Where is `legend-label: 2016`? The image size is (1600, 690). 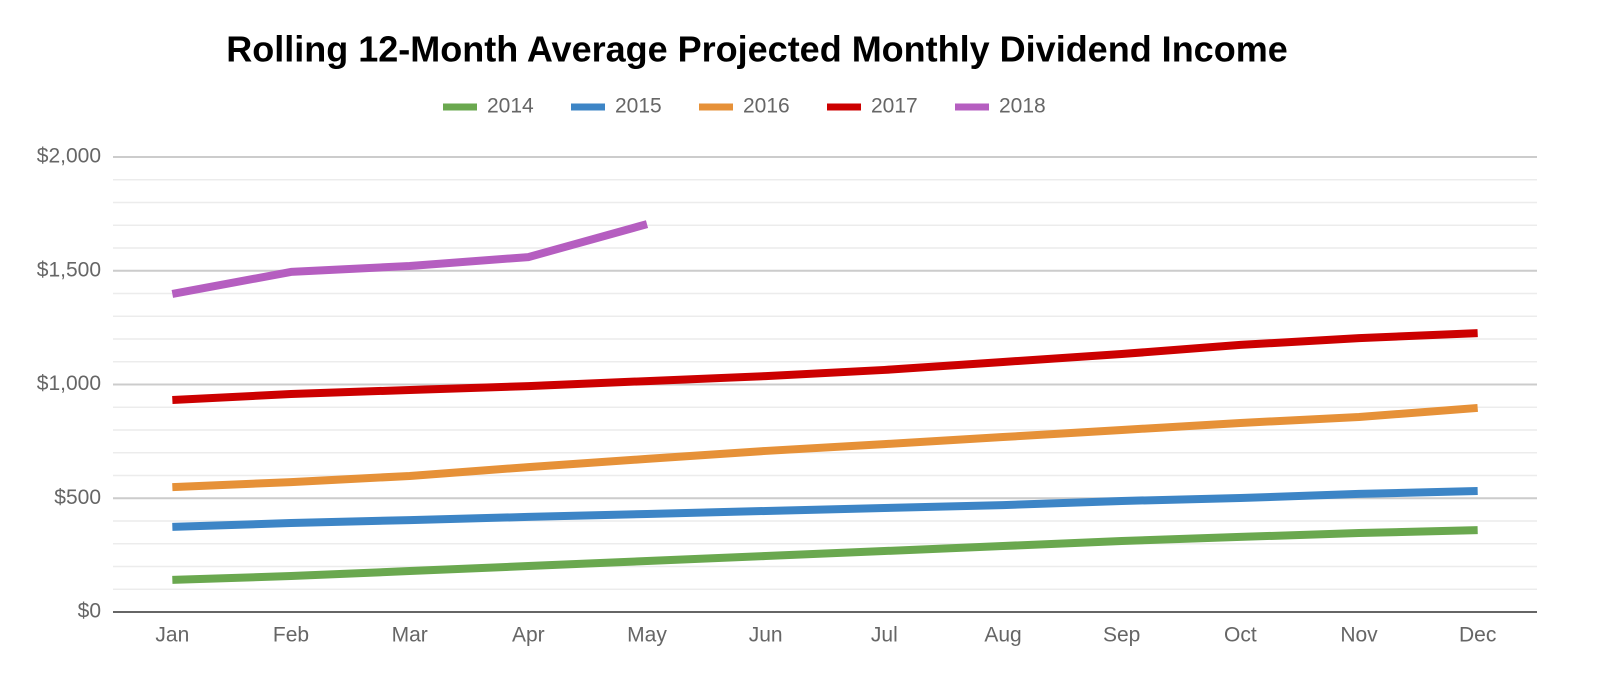 legend-label: 2016 is located at coordinates (766, 106).